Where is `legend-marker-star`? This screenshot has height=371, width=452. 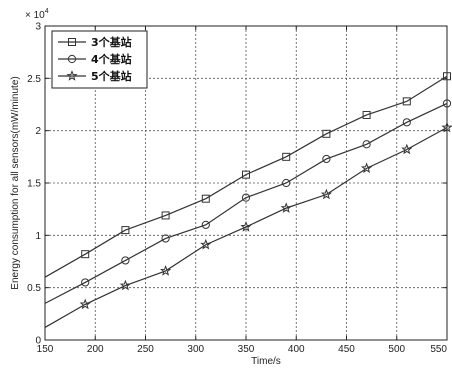 legend-marker-star is located at coordinates (72, 75).